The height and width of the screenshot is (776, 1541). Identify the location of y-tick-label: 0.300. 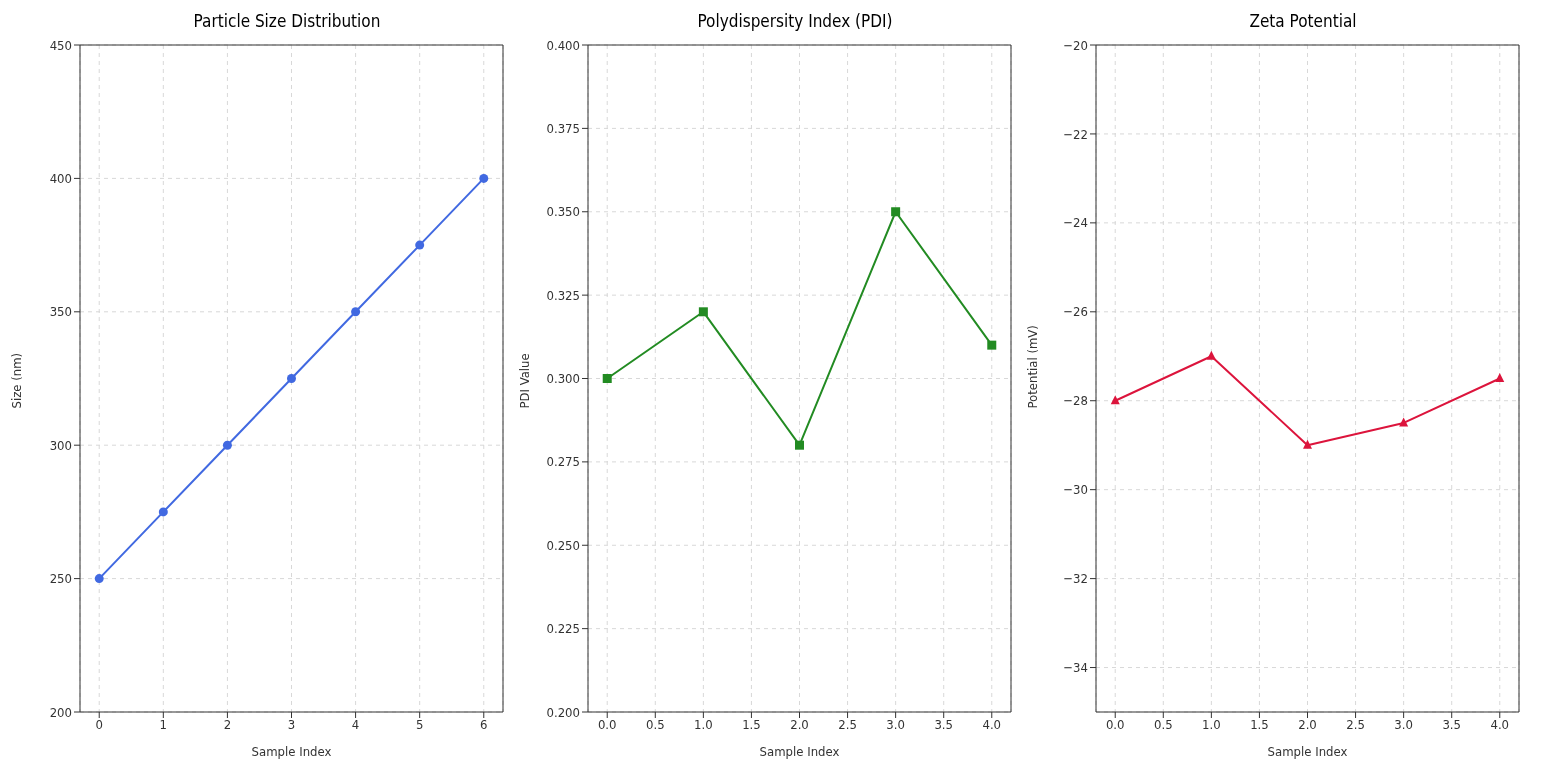
(563, 379).